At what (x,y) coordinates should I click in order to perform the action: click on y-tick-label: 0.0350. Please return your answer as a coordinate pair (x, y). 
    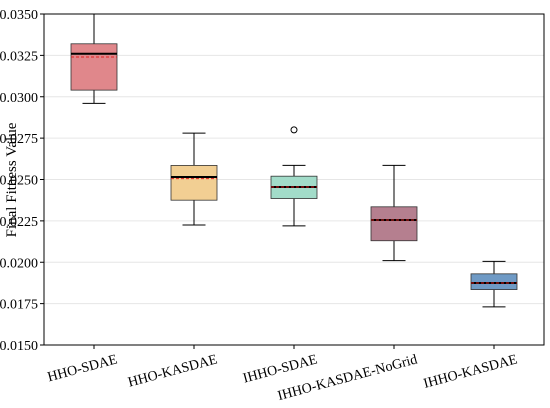
    Looking at the image, I should click on (19, 15).